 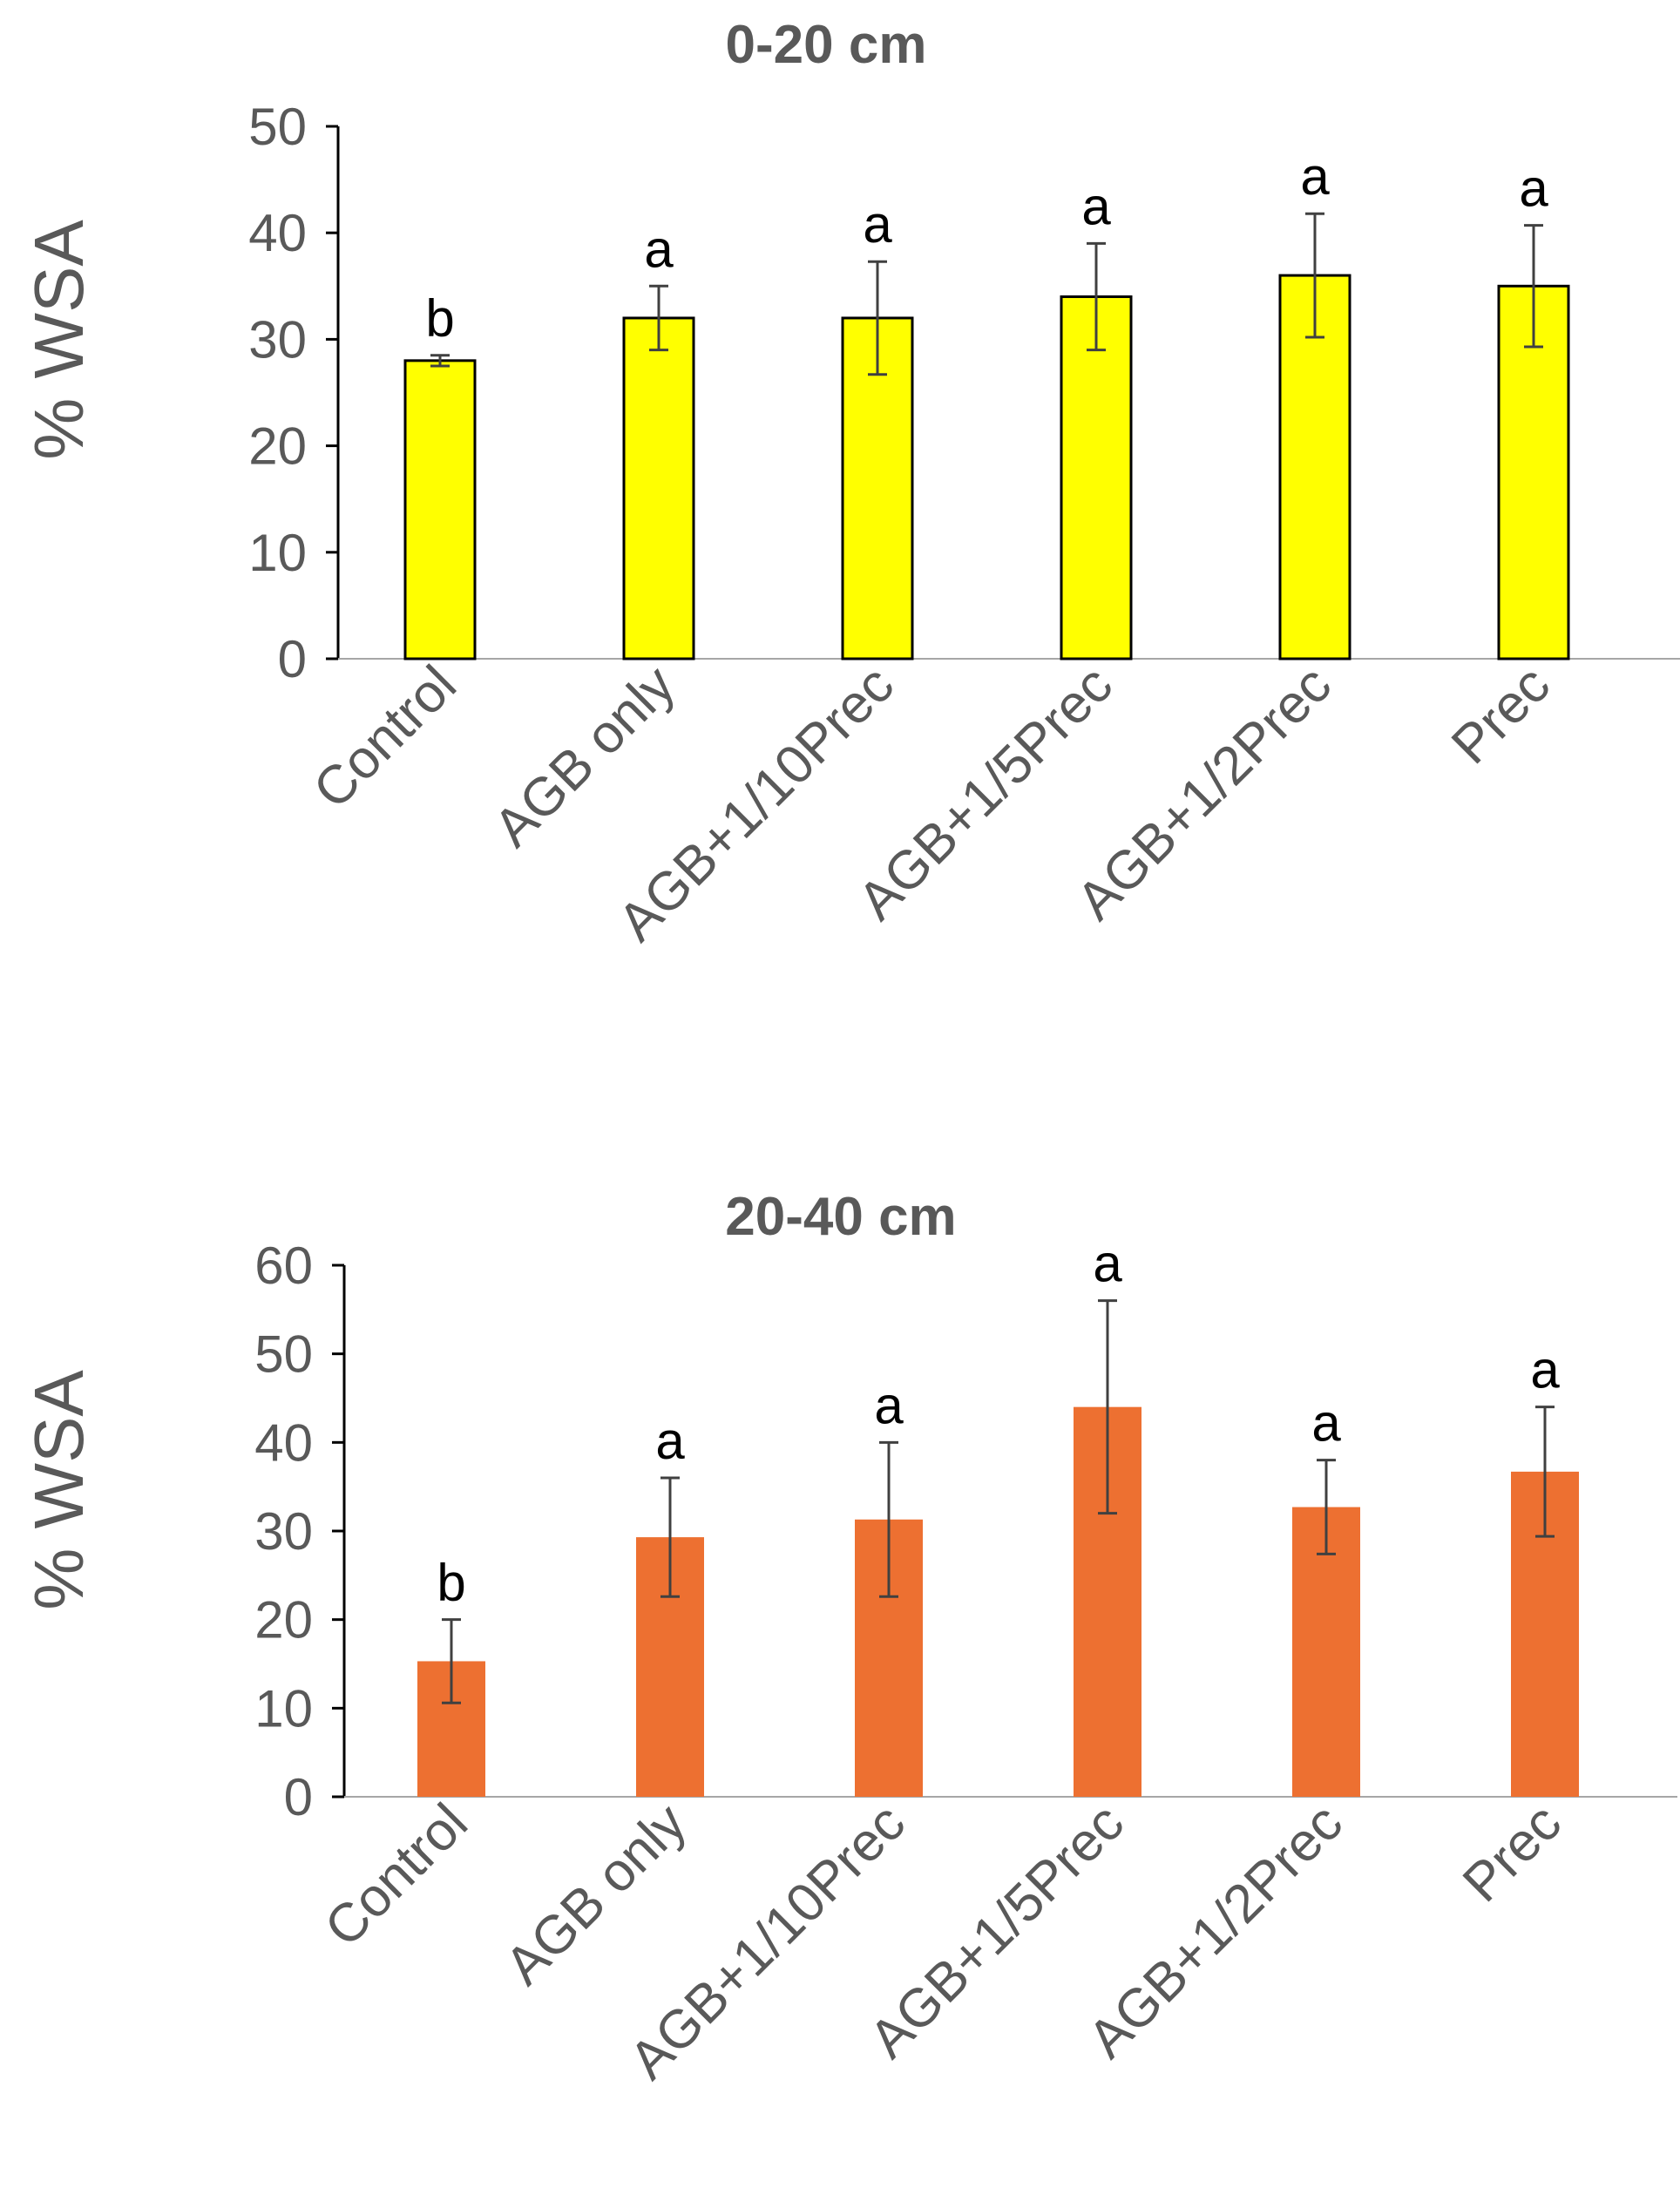 I want to click on chart-title: 0-20 cm, so click(x=826, y=45).